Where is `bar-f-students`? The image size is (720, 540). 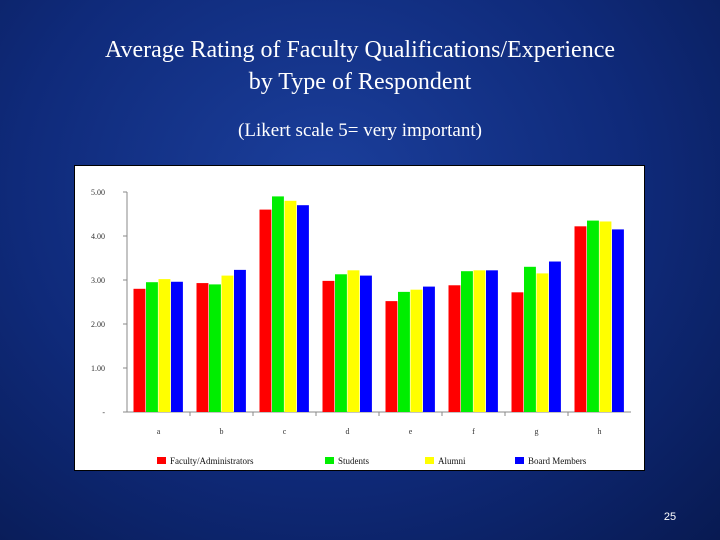 bar-f-students is located at coordinates (467, 341).